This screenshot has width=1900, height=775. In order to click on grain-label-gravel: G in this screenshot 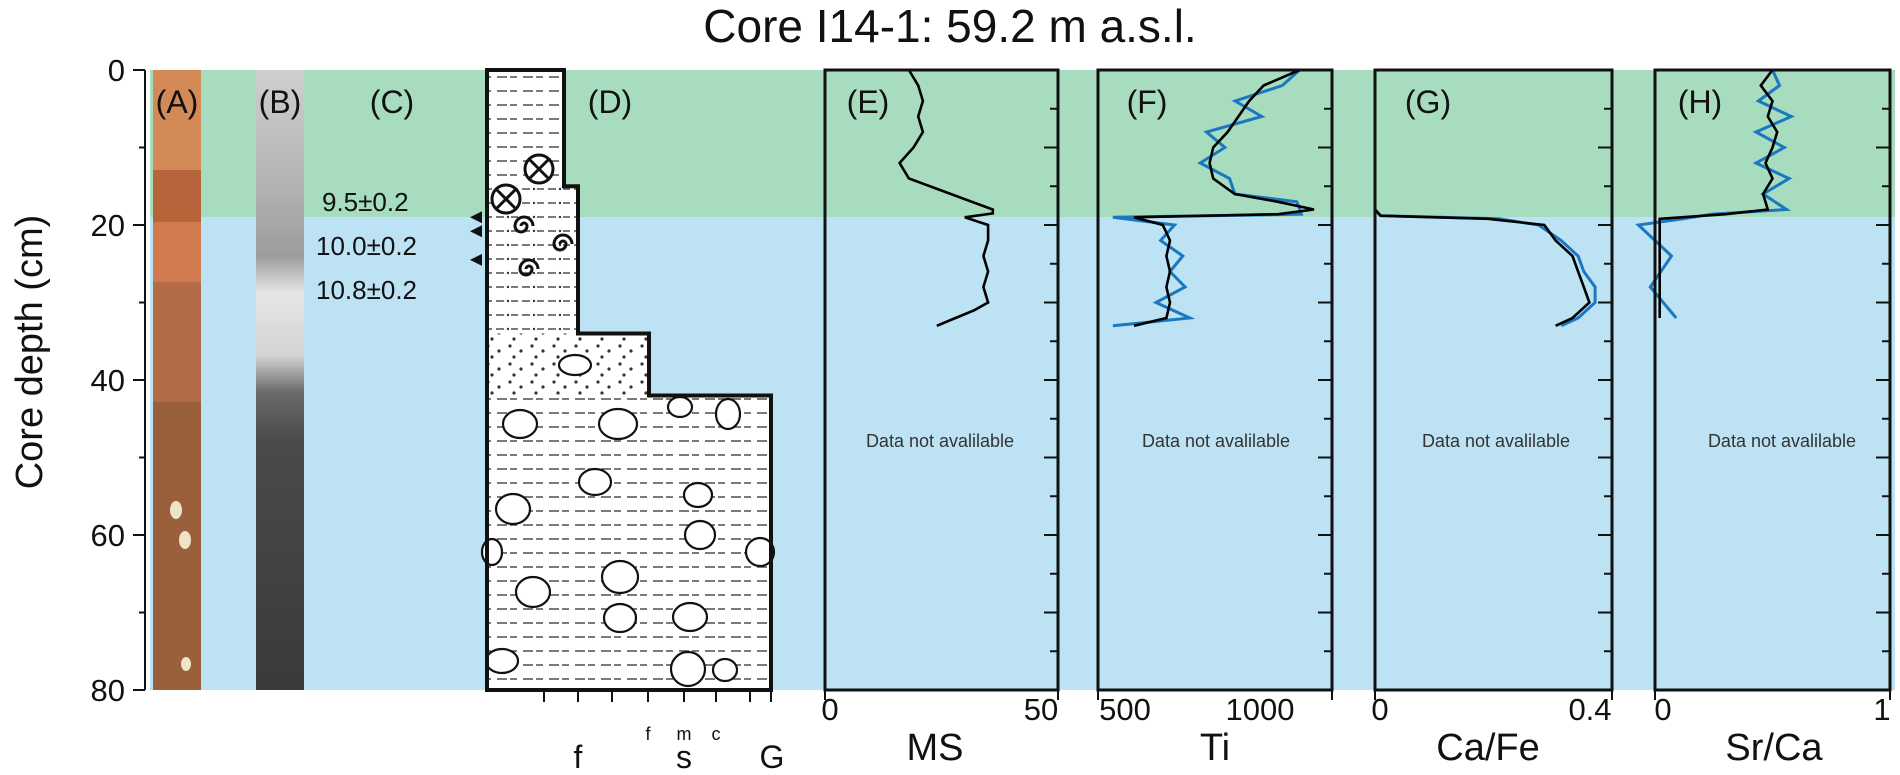, I will do `click(772, 757)`.